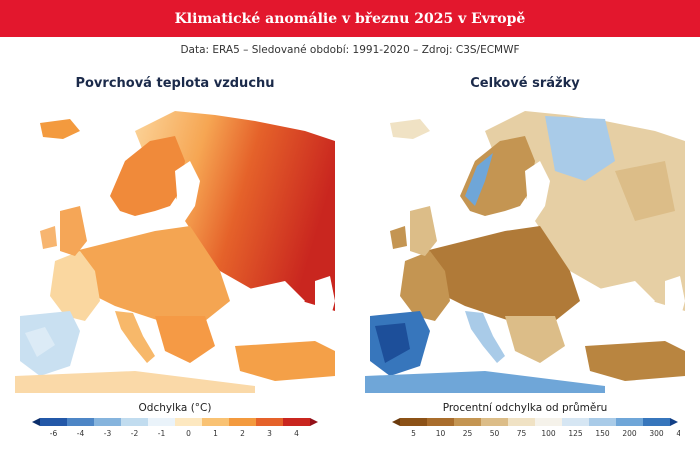  Describe the element at coordinates (175, 83) in the screenshot. I see `temperature-map-title: Povrchová teplota vzduchu` at that location.